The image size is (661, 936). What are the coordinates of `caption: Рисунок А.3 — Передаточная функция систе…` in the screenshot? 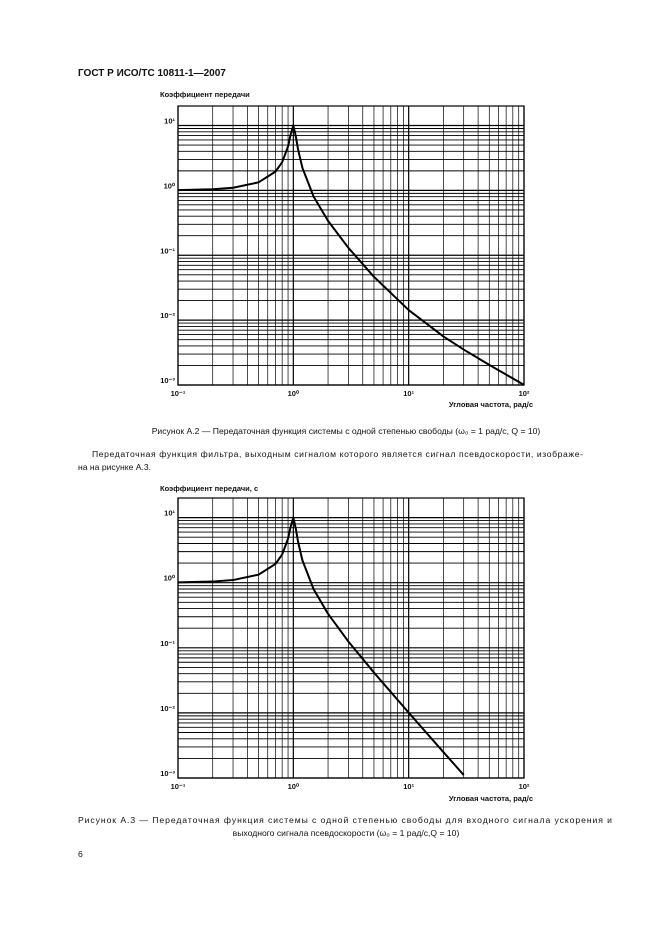 It's located at (345, 820).